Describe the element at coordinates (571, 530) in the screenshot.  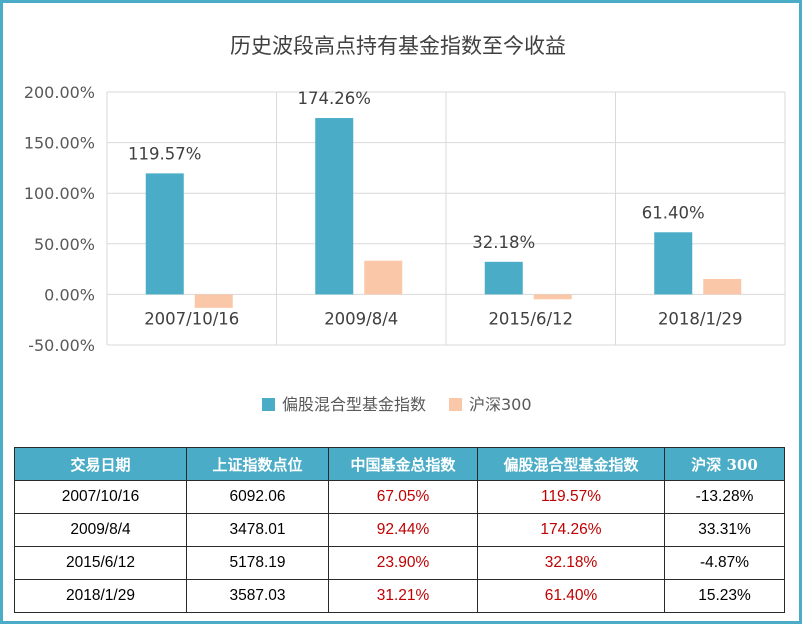
I see `cell-equity-hybrid-fund-index: 174.26%` at that location.